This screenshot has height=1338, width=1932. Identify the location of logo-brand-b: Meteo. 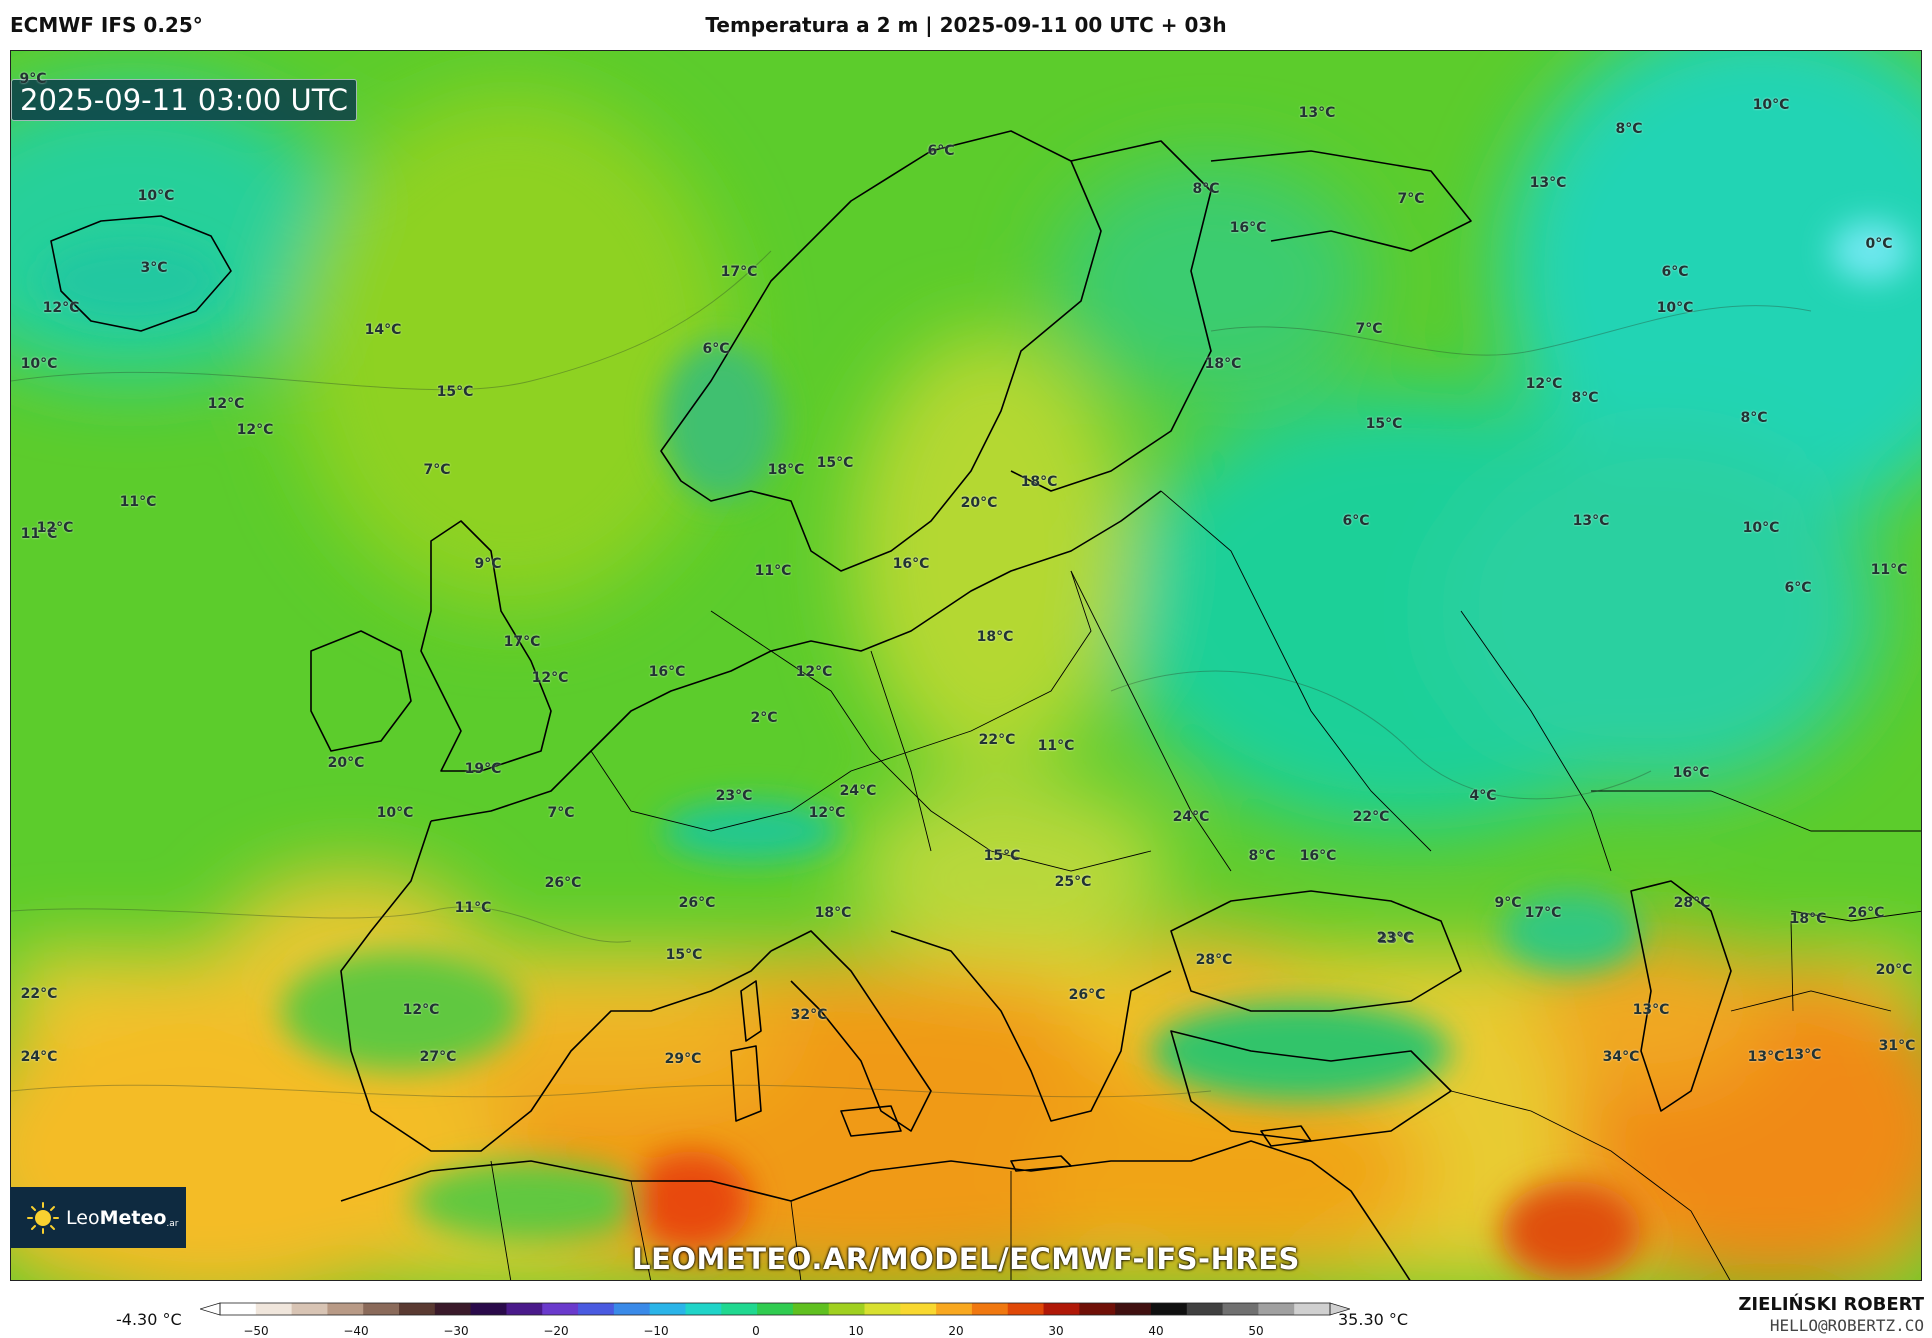
(133, 1217).